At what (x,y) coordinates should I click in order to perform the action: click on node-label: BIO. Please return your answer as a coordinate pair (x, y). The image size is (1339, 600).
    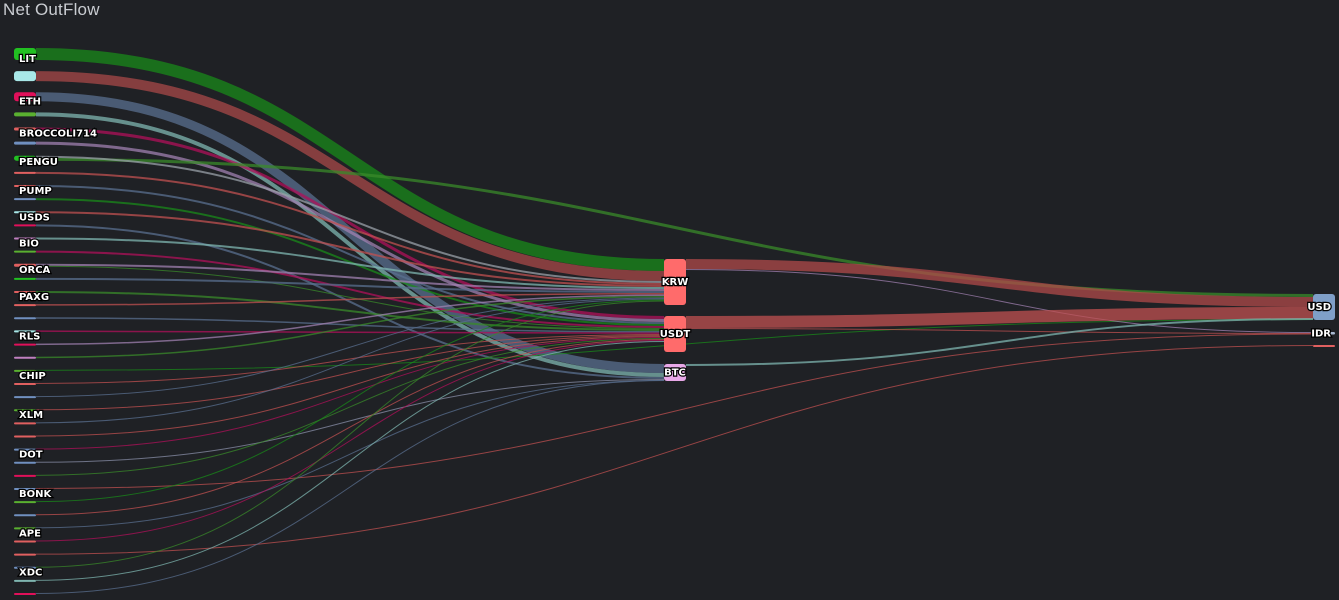
    Looking at the image, I should click on (29, 244).